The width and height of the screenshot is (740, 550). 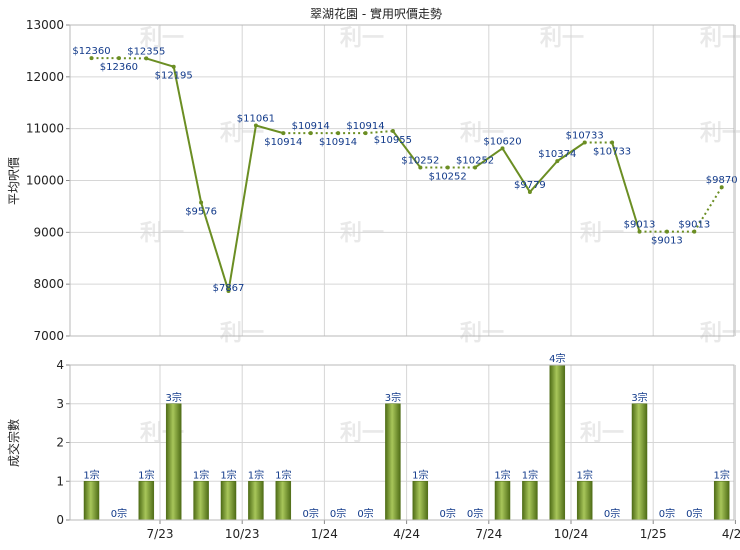 What do you see at coordinates (60, 404) in the screenshot?
I see `count-y-tick-label: 3` at bounding box center [60, 404].